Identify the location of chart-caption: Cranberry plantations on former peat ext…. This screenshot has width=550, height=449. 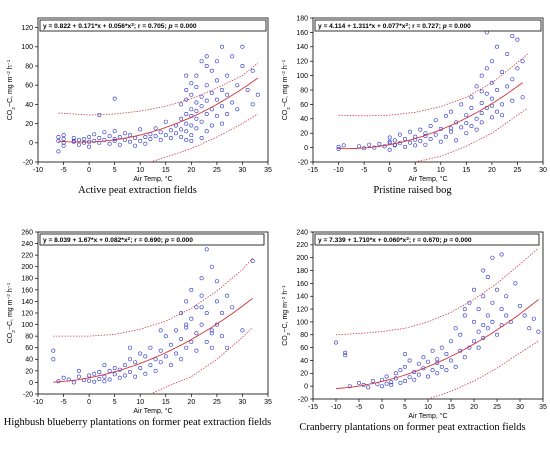
(412, 427).